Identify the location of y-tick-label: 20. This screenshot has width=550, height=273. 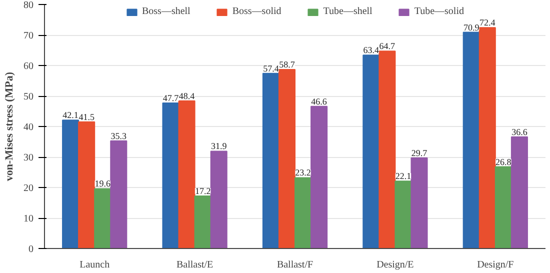
(29, 188).